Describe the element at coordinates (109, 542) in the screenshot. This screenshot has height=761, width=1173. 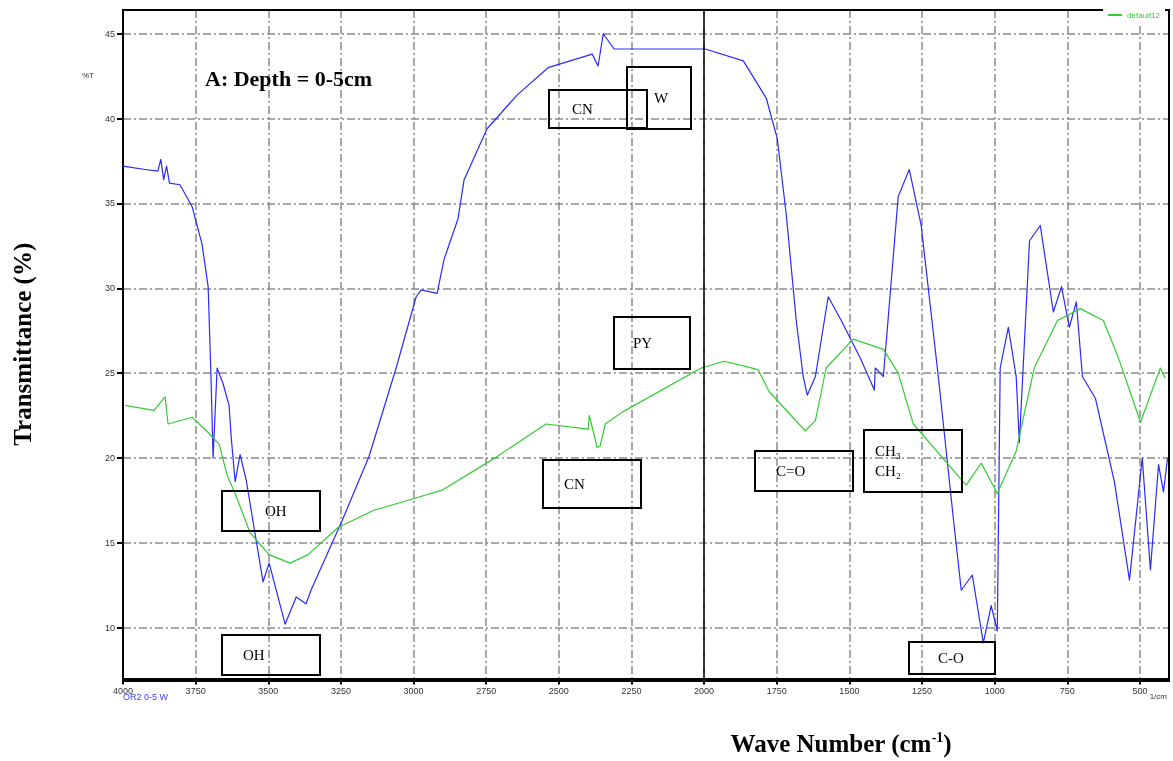
I see `y-tick-label: 15` at that location.